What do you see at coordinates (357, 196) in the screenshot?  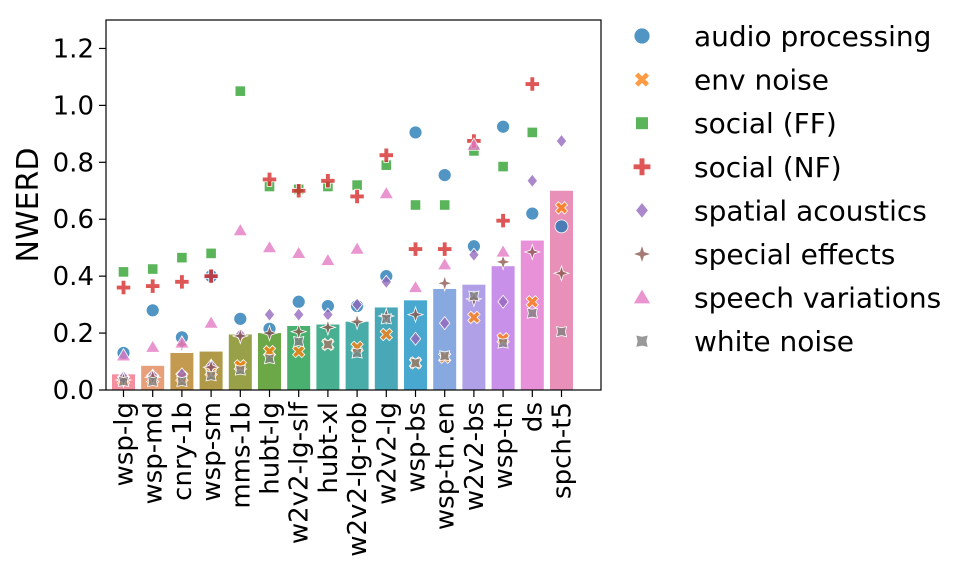 I see `point-plus-w2v2-lg-rob` at bounding box center [357, 196].